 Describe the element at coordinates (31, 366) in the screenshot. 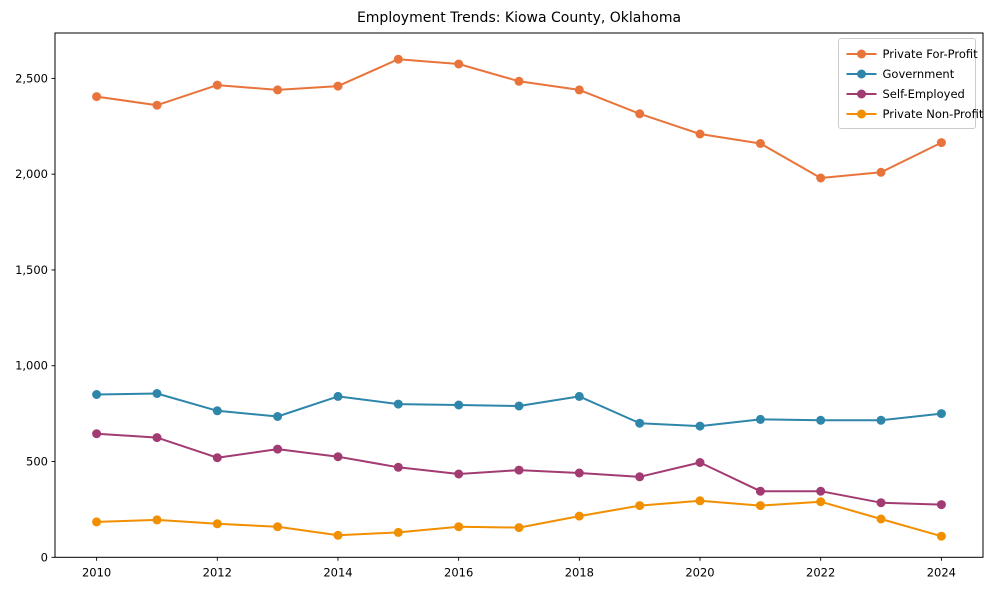

I see `y-tick-label: 1,000` at that location.